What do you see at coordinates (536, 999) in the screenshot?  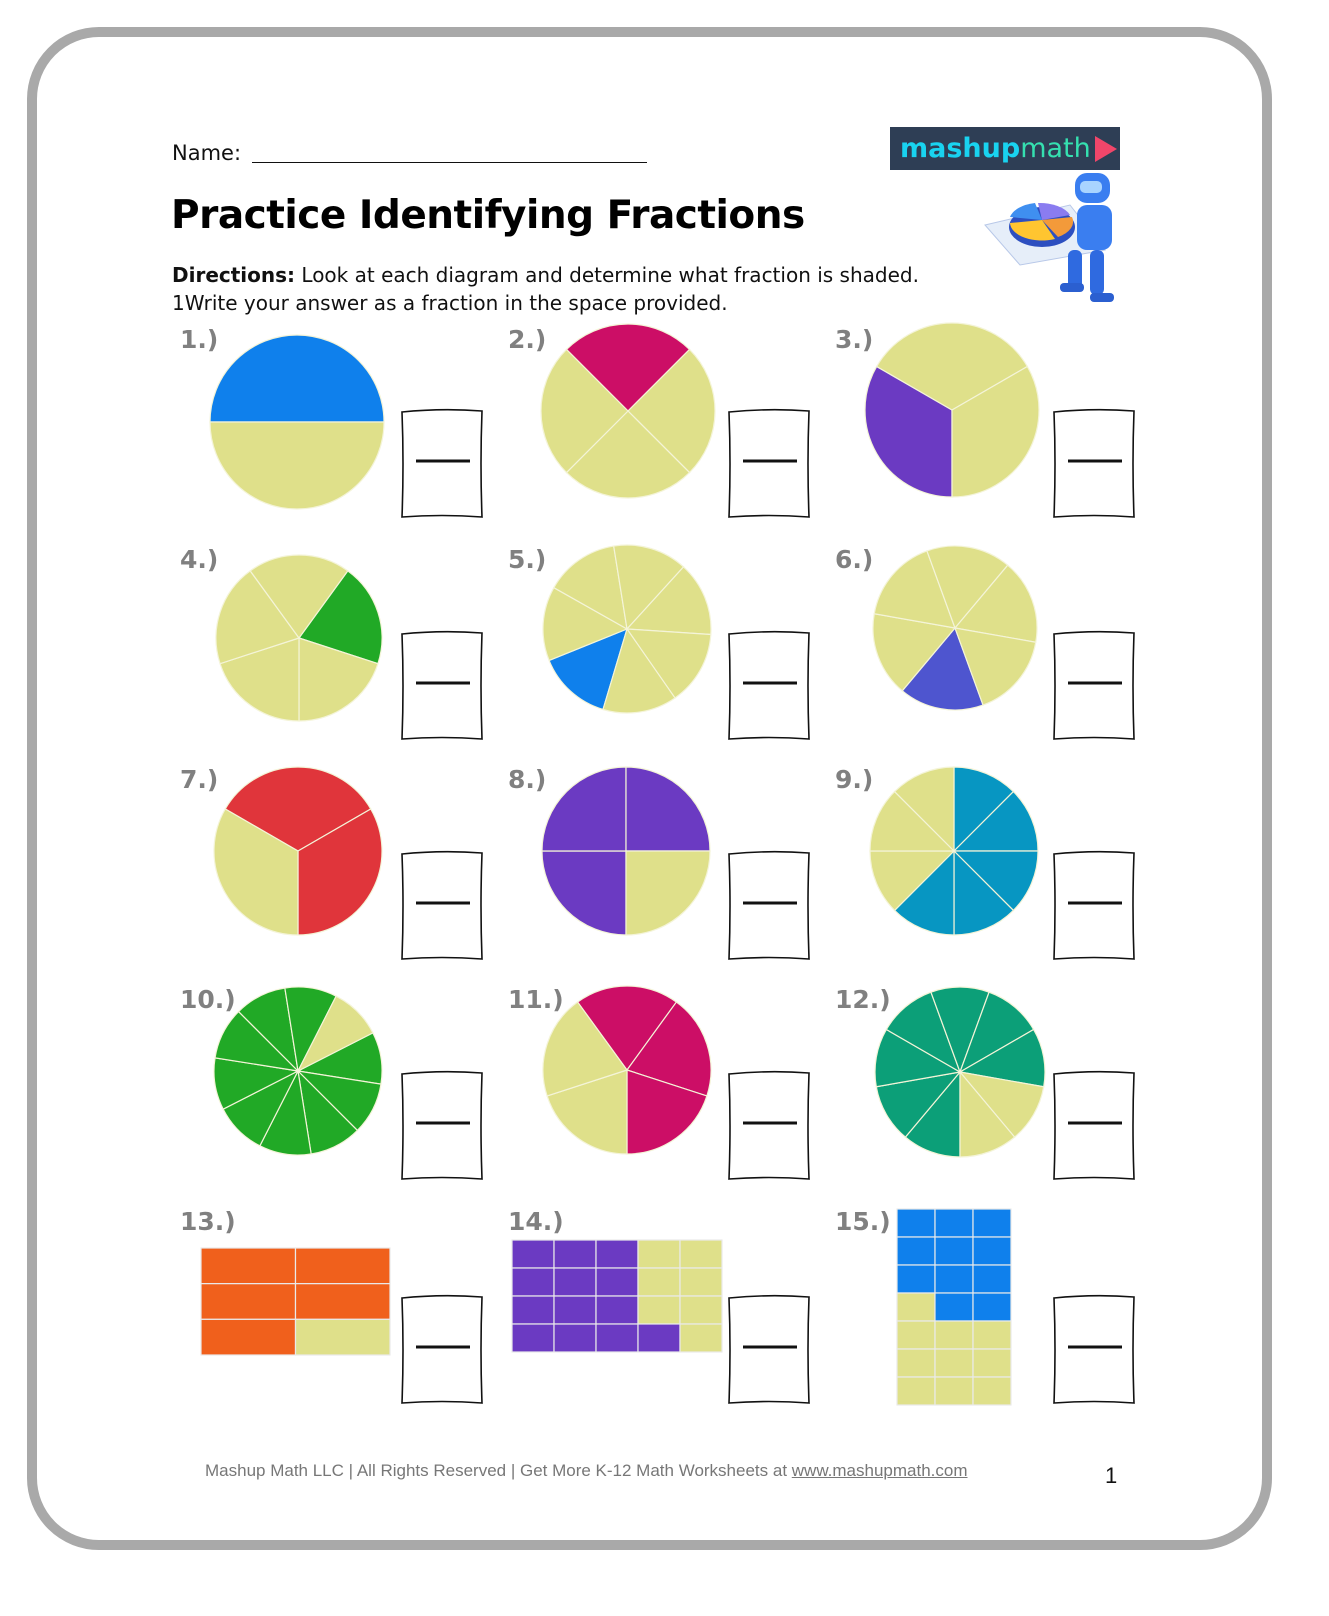 I see `problem-number: 11.)` at bounding box center [536, 999].